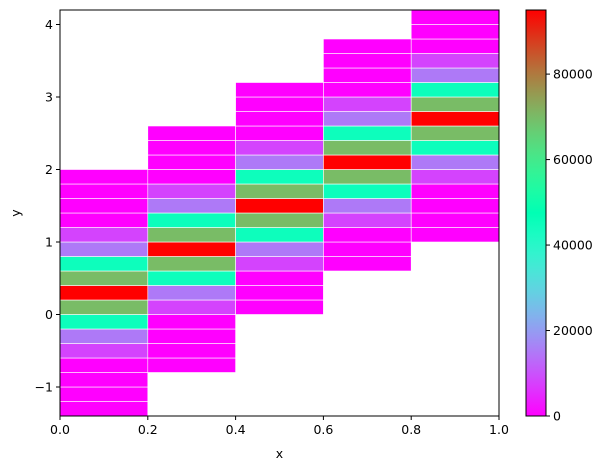  I want to click on heatmap-cell-c3-b6, so click(367, 177).